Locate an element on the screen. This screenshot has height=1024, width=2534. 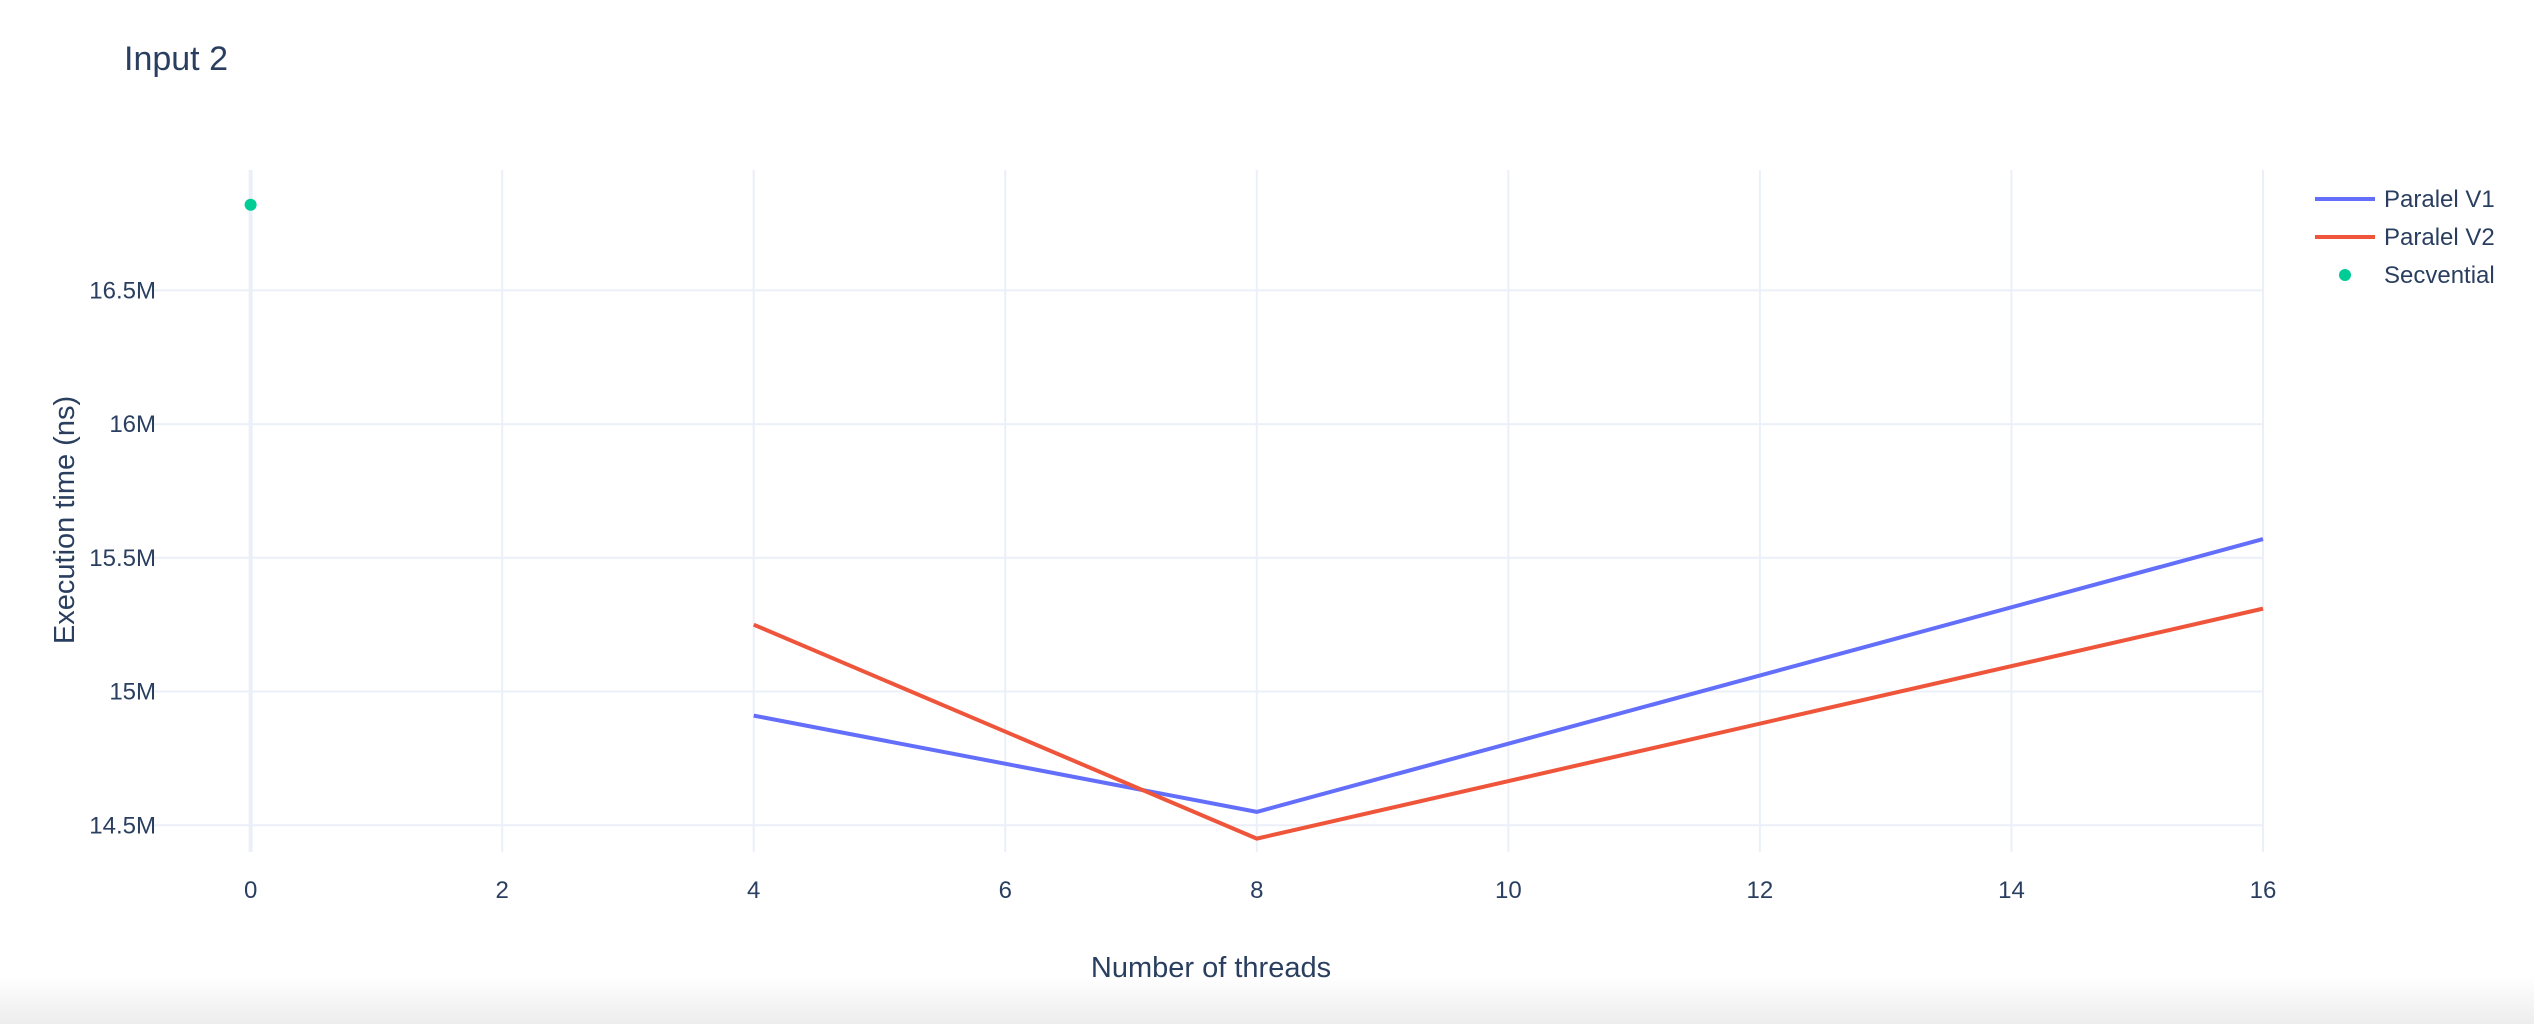
y-tick-label: 15M is located at coordinates (132, 692).